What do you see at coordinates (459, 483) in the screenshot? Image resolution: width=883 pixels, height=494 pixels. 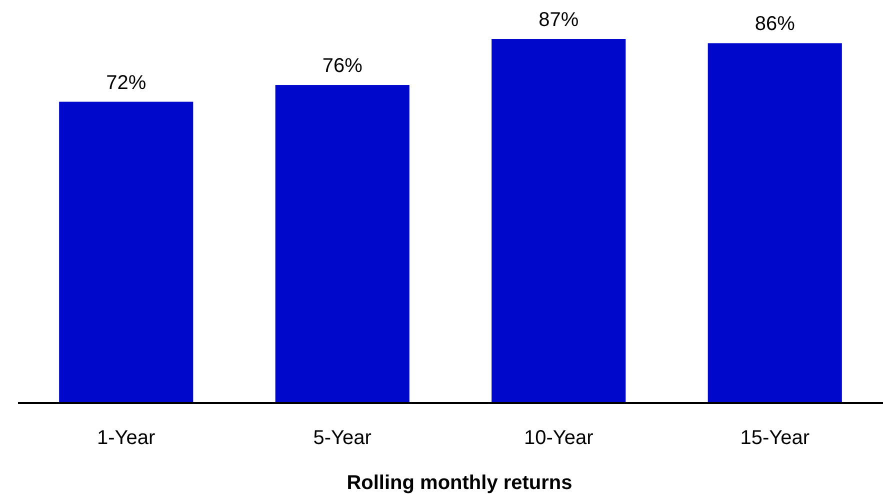 I see `x-axis-title: Rolling monthly returns` at bounding box center [459, 483].